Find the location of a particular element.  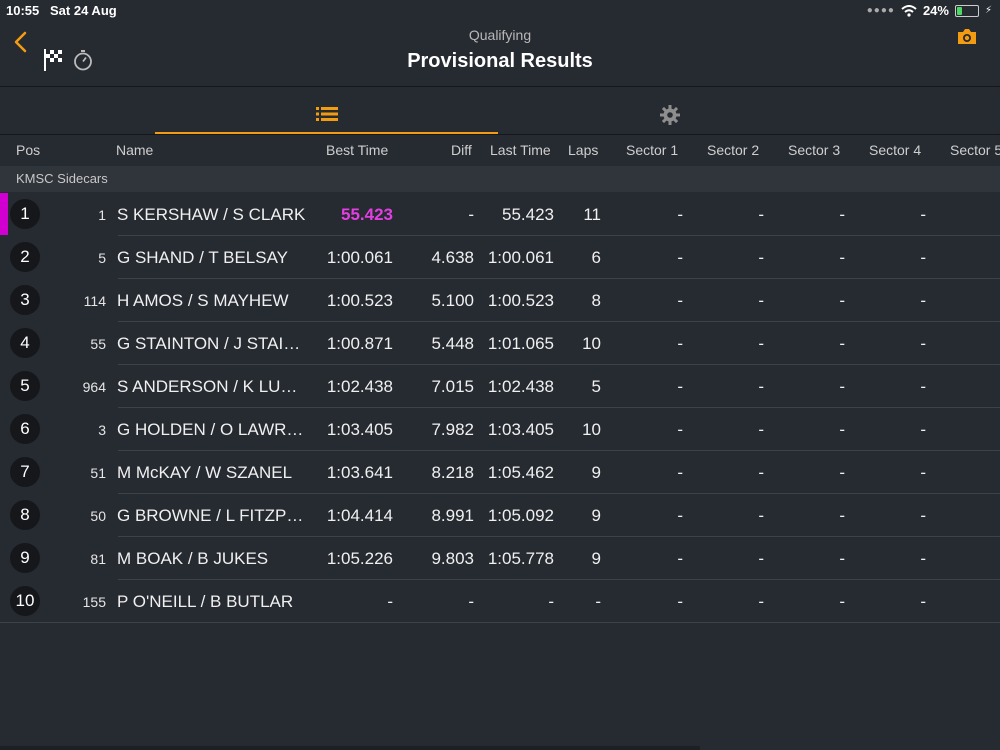

view-tabs is located at coordinates (500, 115).